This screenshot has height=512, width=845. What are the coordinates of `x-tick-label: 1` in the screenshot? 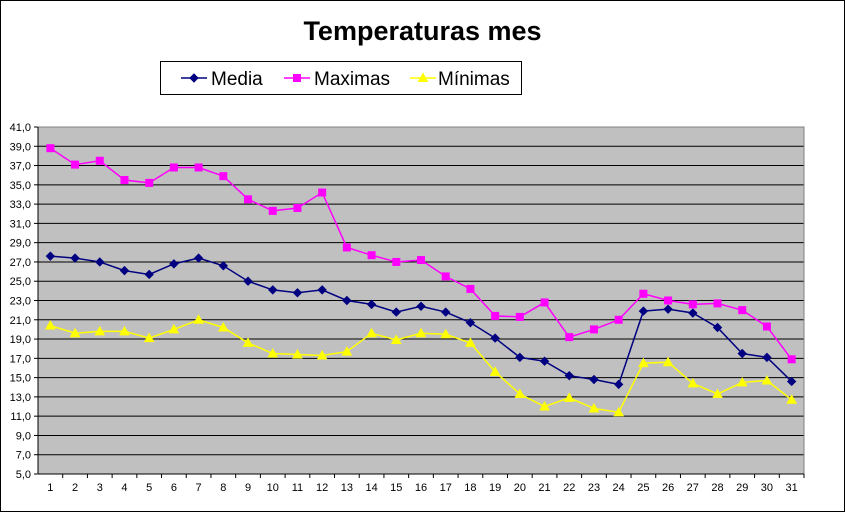 It's located at (50, 488).